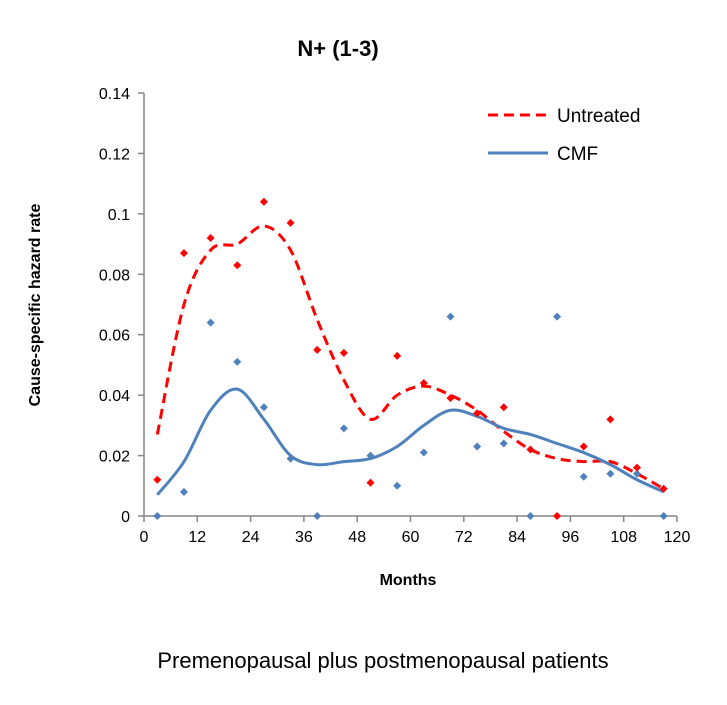  What do you see at coordinates (357, 537) in the screenshot?
I see `x-tick-label: 48` at bounding box center [357, 537].